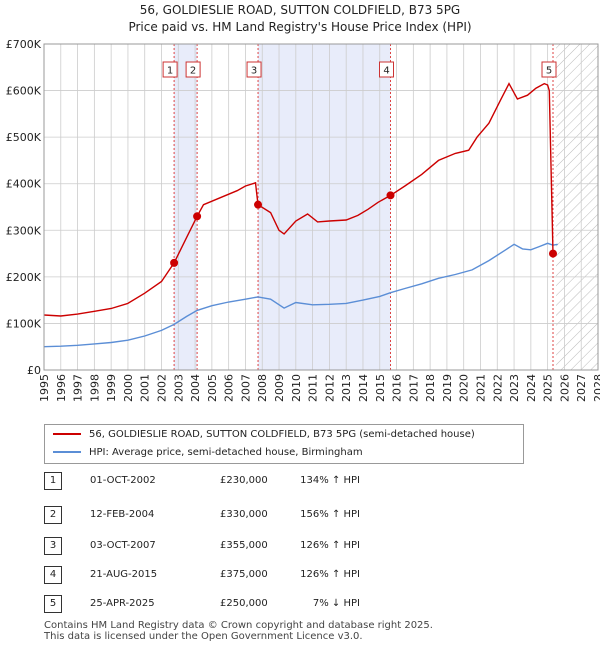 This screenshot has height=650, width=600. I want to click on sale-label: 3, so click(254, 71).